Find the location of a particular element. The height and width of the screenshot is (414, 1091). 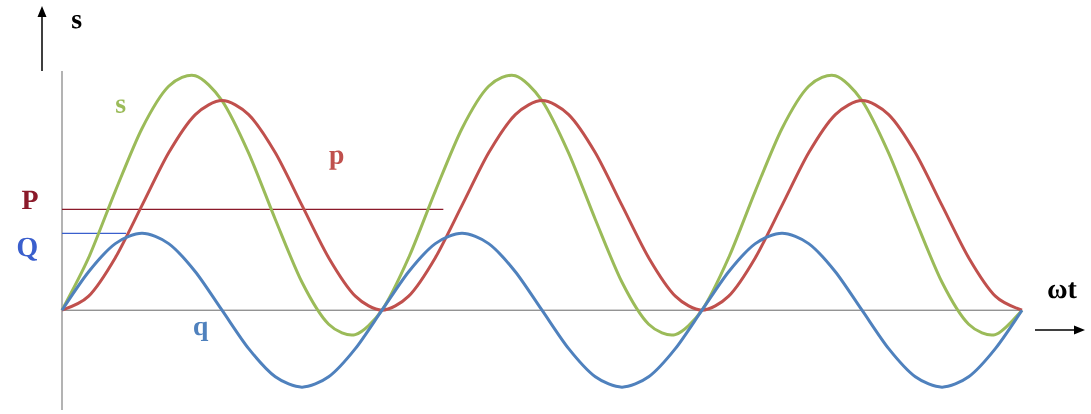

series-label: p is located at coordinates (336, 160).